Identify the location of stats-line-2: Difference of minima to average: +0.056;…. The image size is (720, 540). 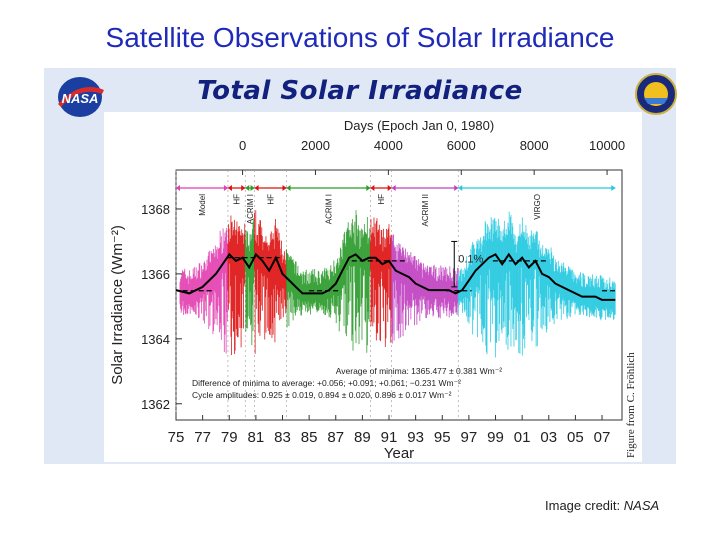
(326, 383).